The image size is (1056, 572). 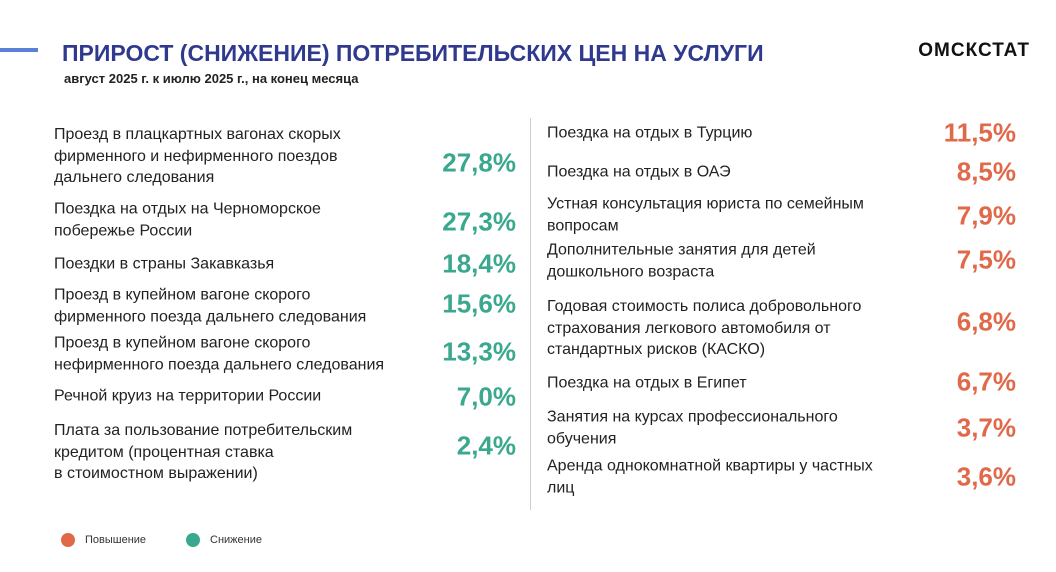 I want to click on item-value: 8,5%, so click(x=986, y=171).